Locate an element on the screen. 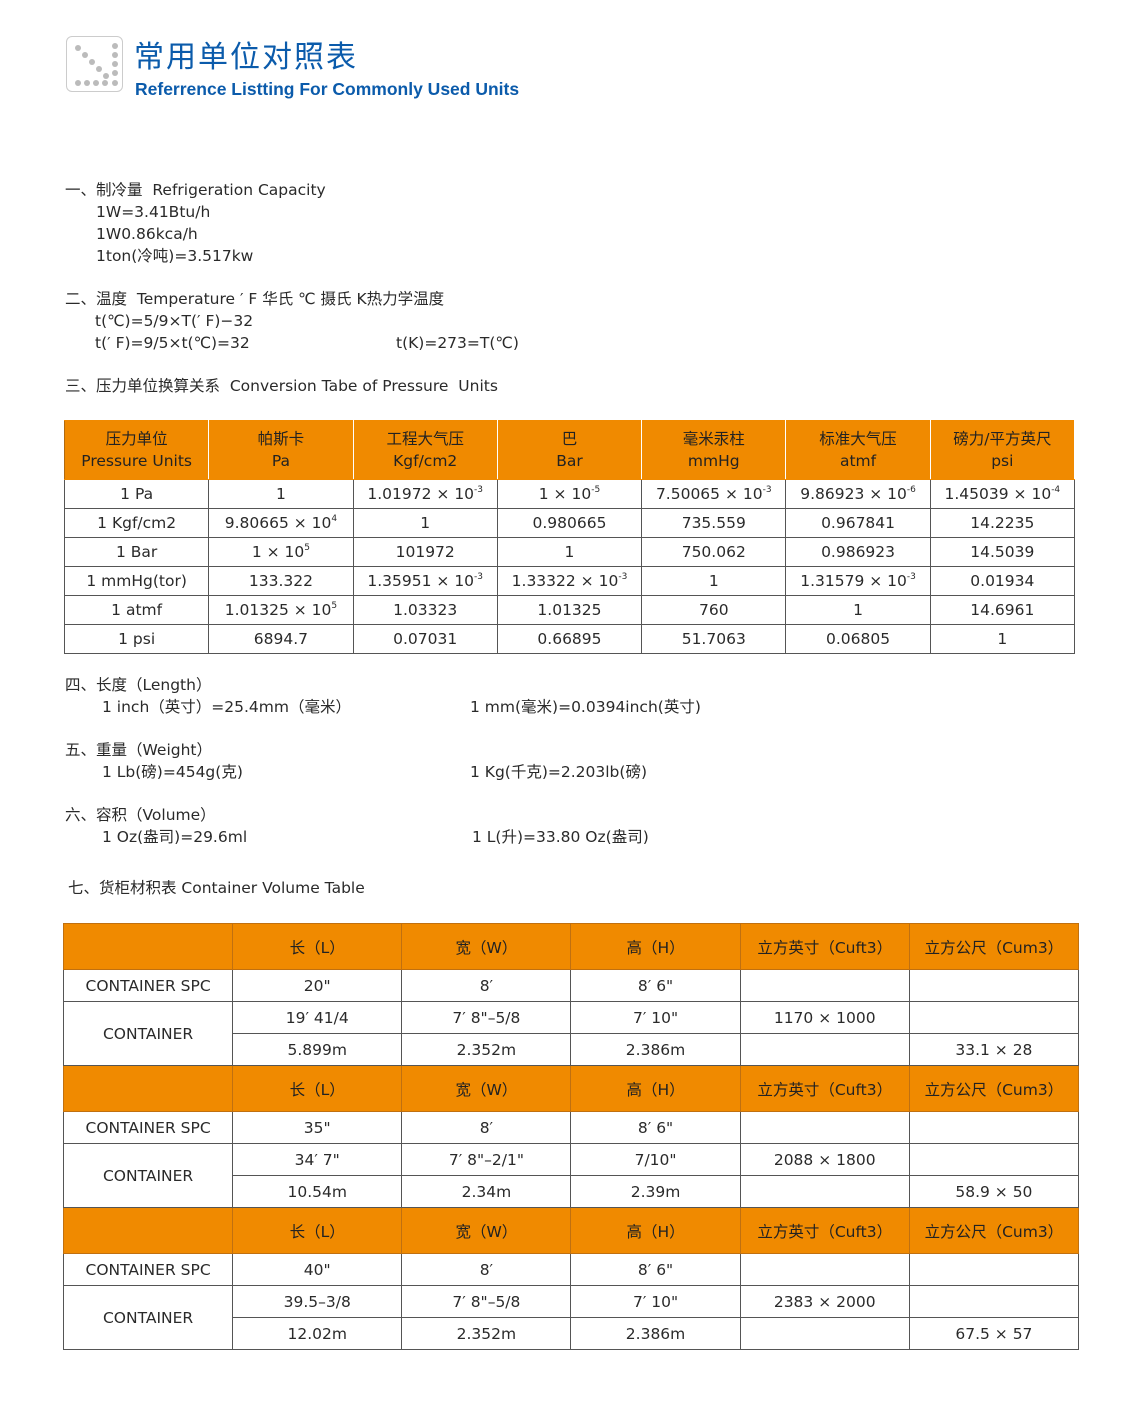  section-length-heading: 四、长度（Length） is located at coordinates (138, 685).